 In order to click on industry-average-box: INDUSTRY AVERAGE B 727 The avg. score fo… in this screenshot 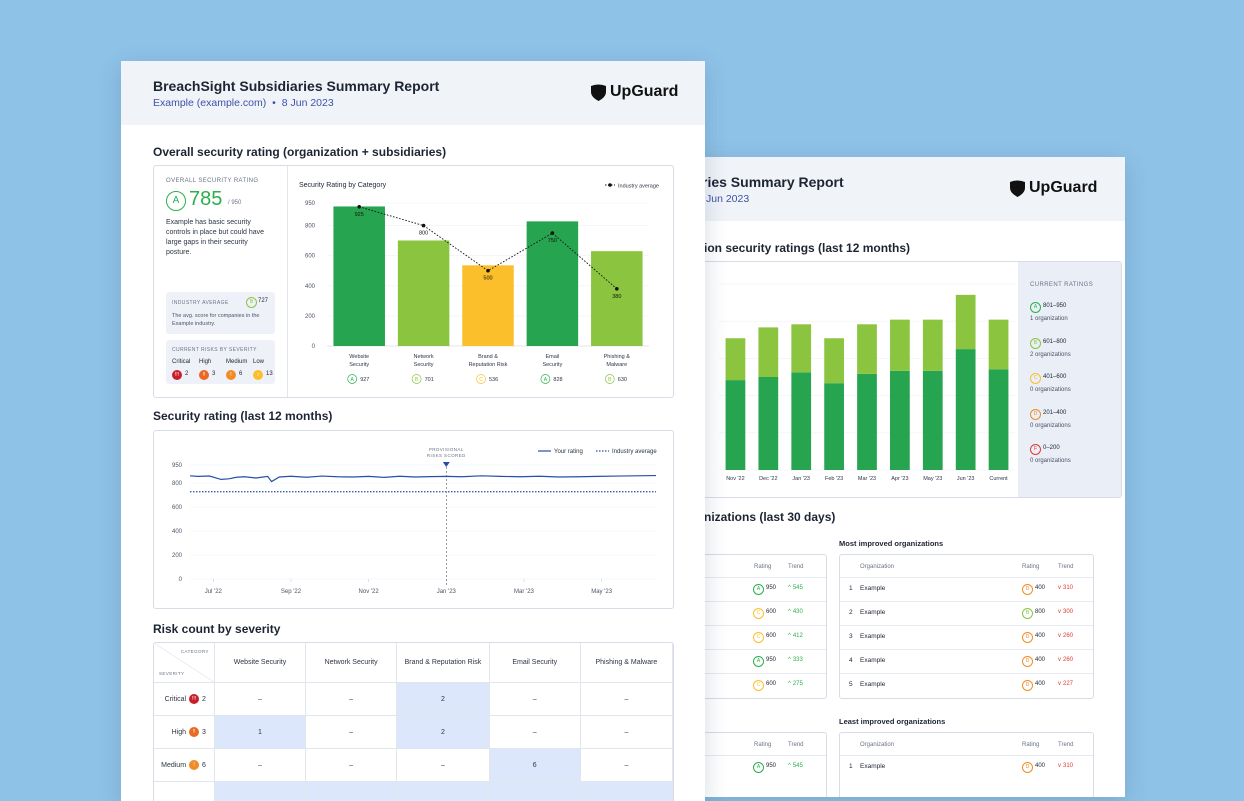, I will do `click(220, 313)`.